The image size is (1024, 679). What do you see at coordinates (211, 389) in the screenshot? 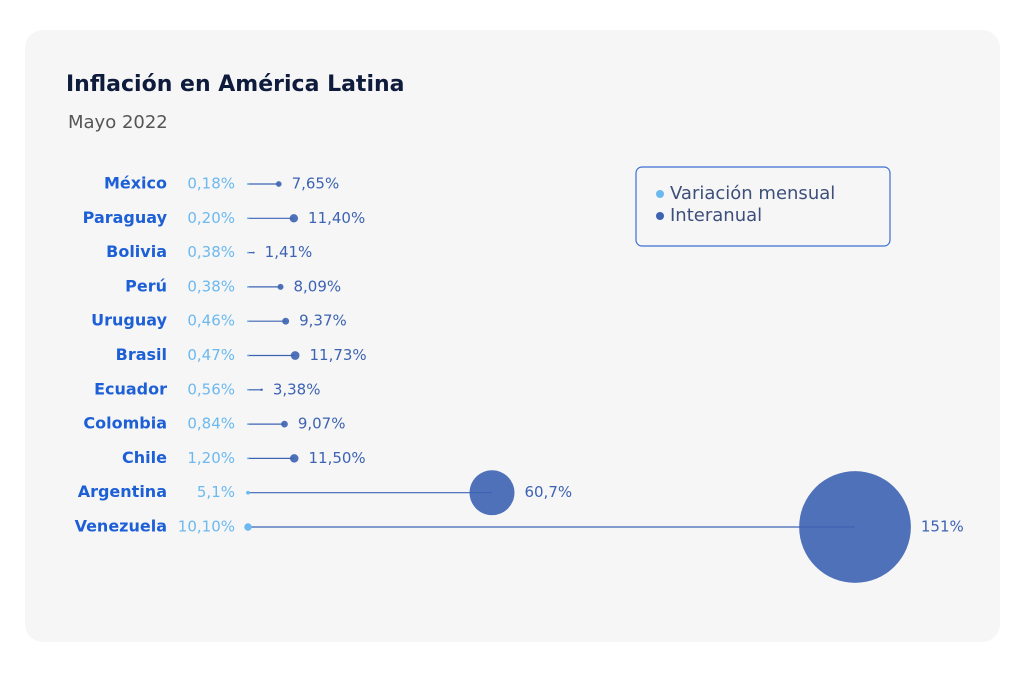
I see `monthly-label: 0,56%` at bounding box center [211, 389].